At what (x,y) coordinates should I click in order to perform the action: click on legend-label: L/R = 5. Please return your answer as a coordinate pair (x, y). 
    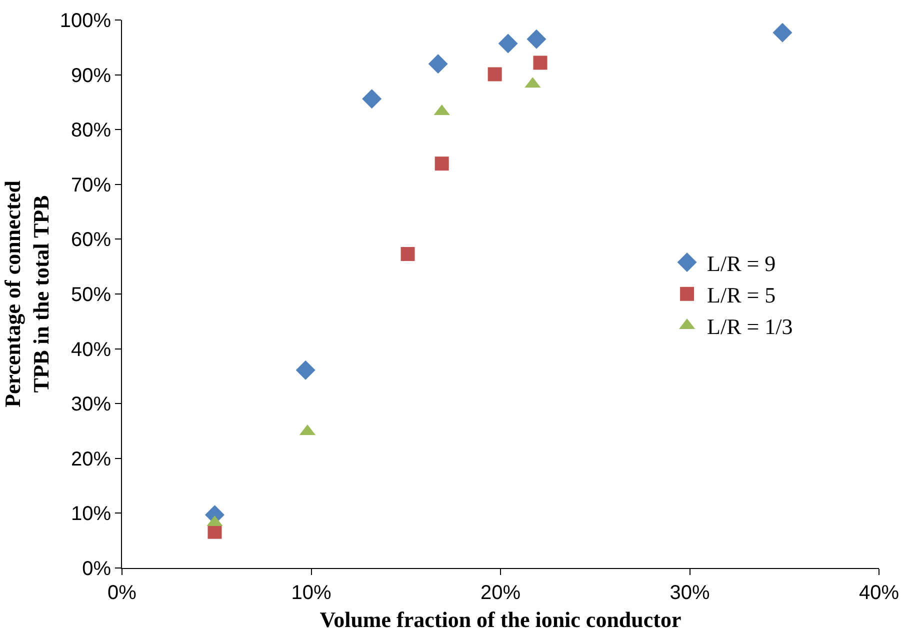
    Looking at the image, I should click on (741, 295).